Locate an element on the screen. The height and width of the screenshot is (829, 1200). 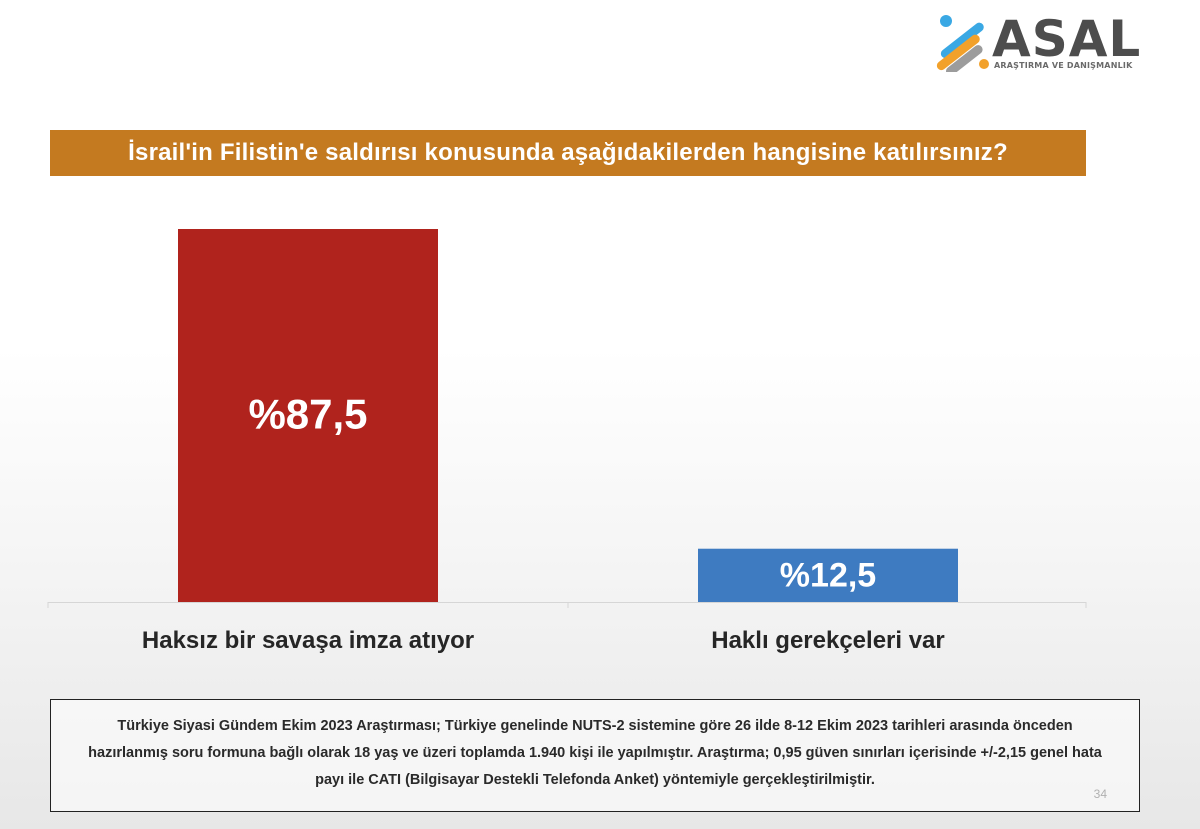
asal-logo: ASAL ARAŞTIRMA VE DANIŞMANLIK is located at coordinates (1040, 43).